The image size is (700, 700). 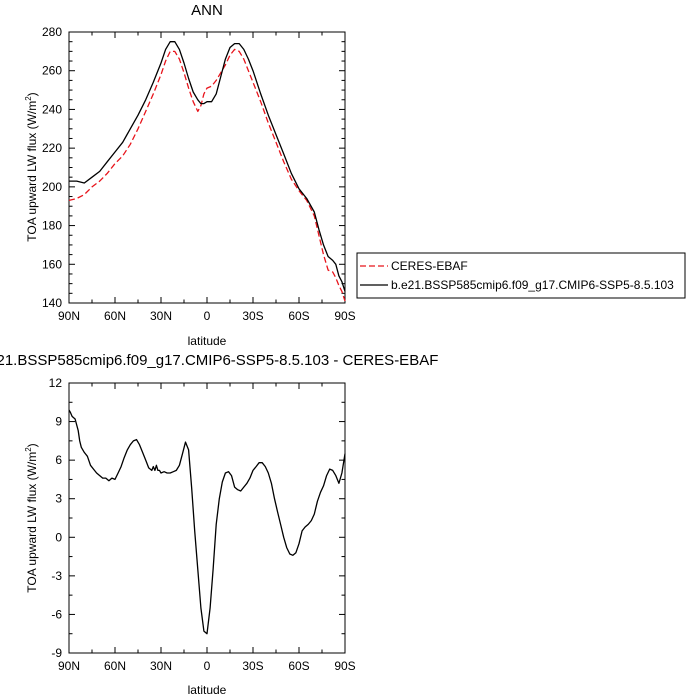 I want to click on y-axis-label-bottom: TOA upward LW flux (W/m2), so click(x=31, y=517).